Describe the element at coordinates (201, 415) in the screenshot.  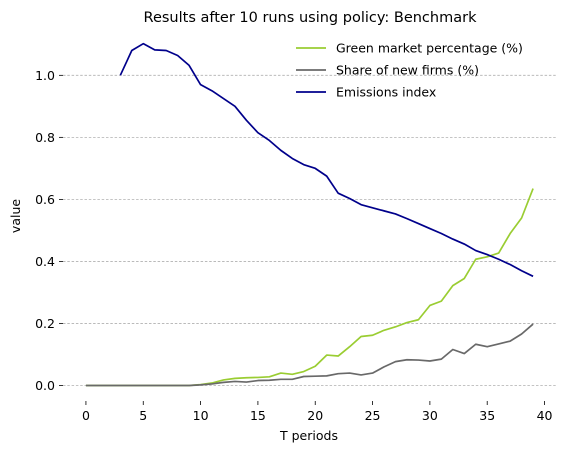
I see `x-tick-label: 10` at that location.